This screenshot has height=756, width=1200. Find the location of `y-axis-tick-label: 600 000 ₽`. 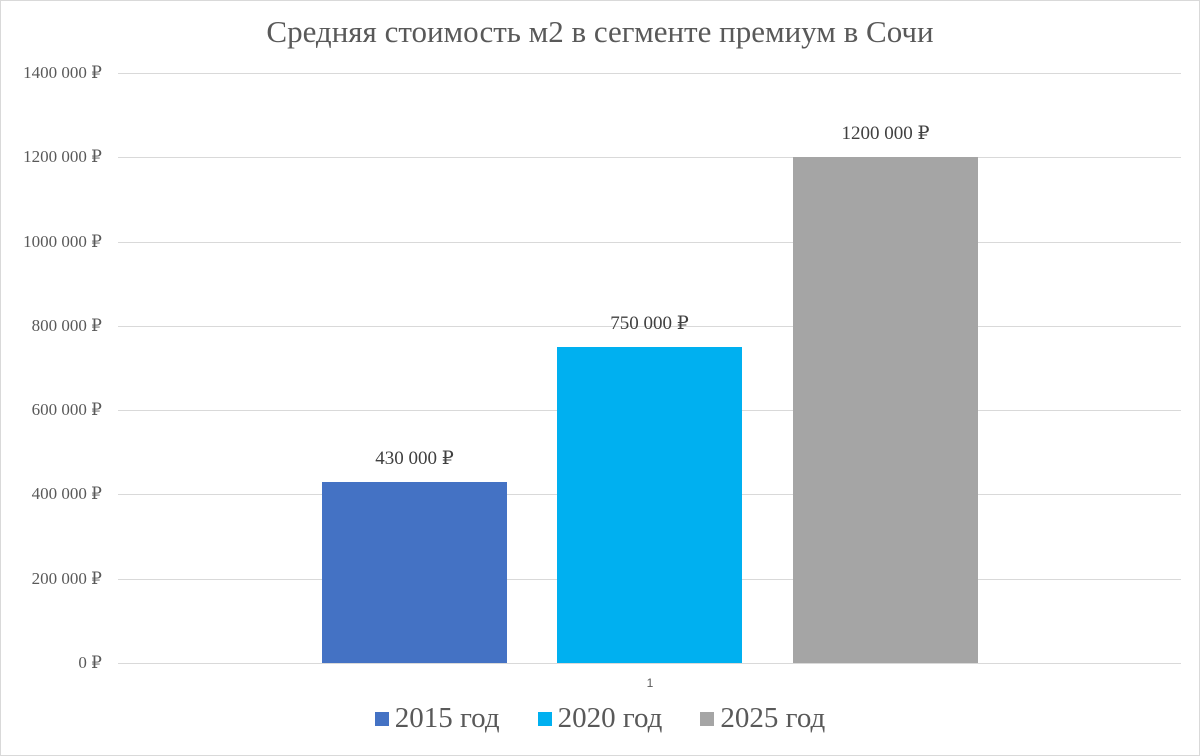

y-axis-tick-label: 600 000 ₽ is located at coordinates (66, 410).